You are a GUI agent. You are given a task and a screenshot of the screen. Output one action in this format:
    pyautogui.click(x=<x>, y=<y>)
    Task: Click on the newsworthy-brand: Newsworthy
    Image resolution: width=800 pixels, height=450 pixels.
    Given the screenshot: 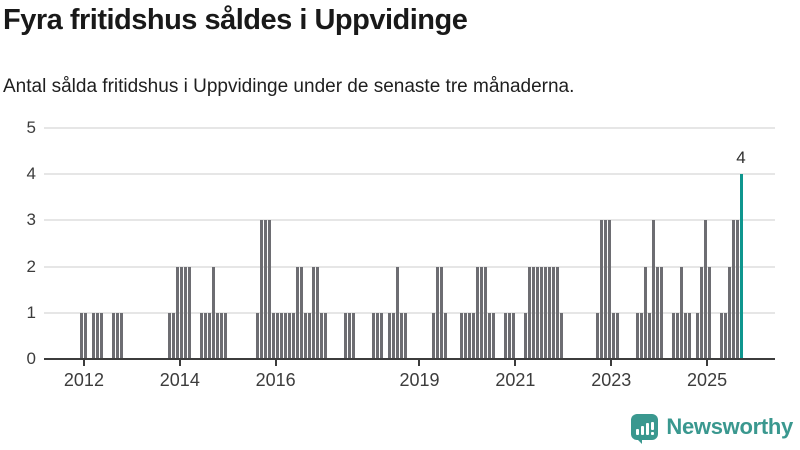 What is the action you would take?
    pyautogui.click(x=712, y=428)
    